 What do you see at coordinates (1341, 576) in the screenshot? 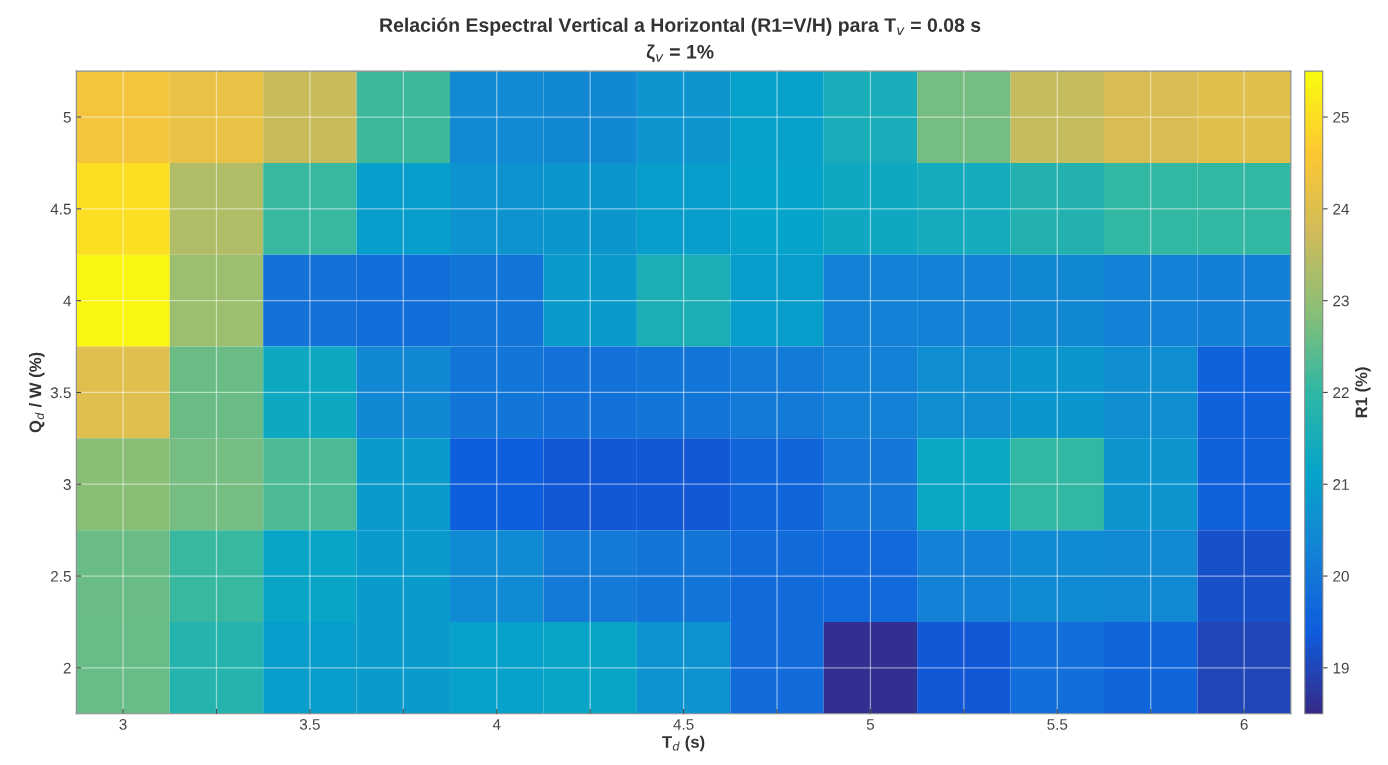
I see `color-bar-label: 20` at bounding box center [1341, 576].